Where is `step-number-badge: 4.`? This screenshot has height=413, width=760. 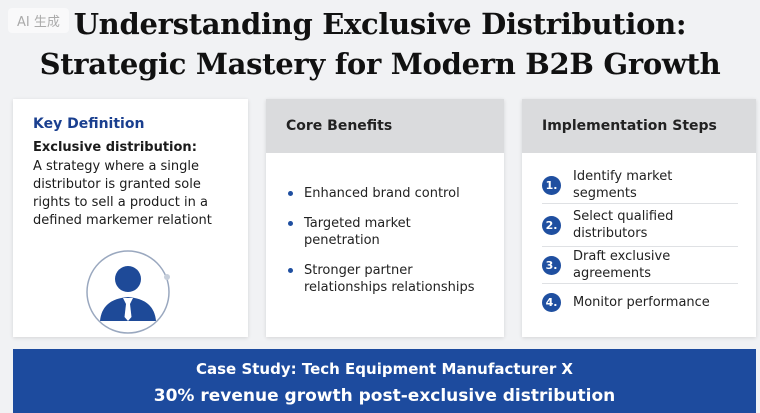
step-number-badge: 4. is located at coordinates (551, 302).